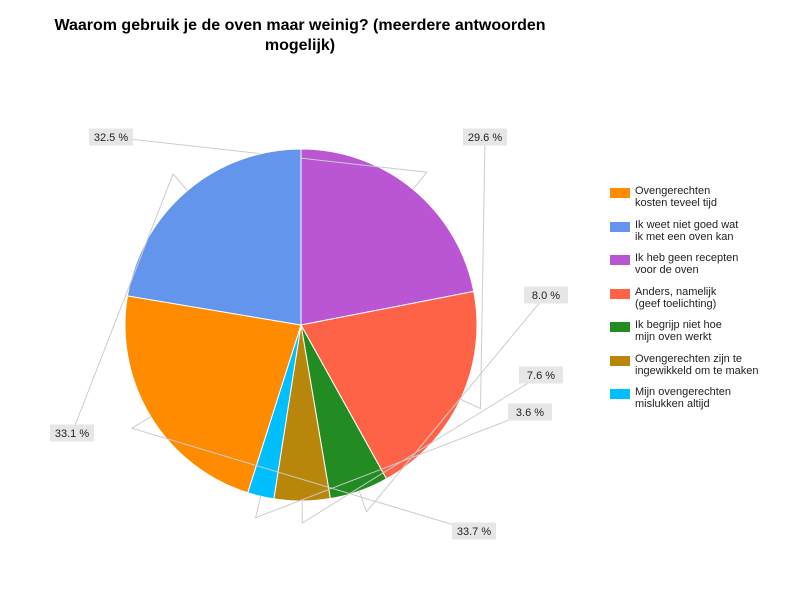 This screenshot has width=800, height=600. I want to click on legend-label-line-2: mislukken altijd, so click(672, 404).